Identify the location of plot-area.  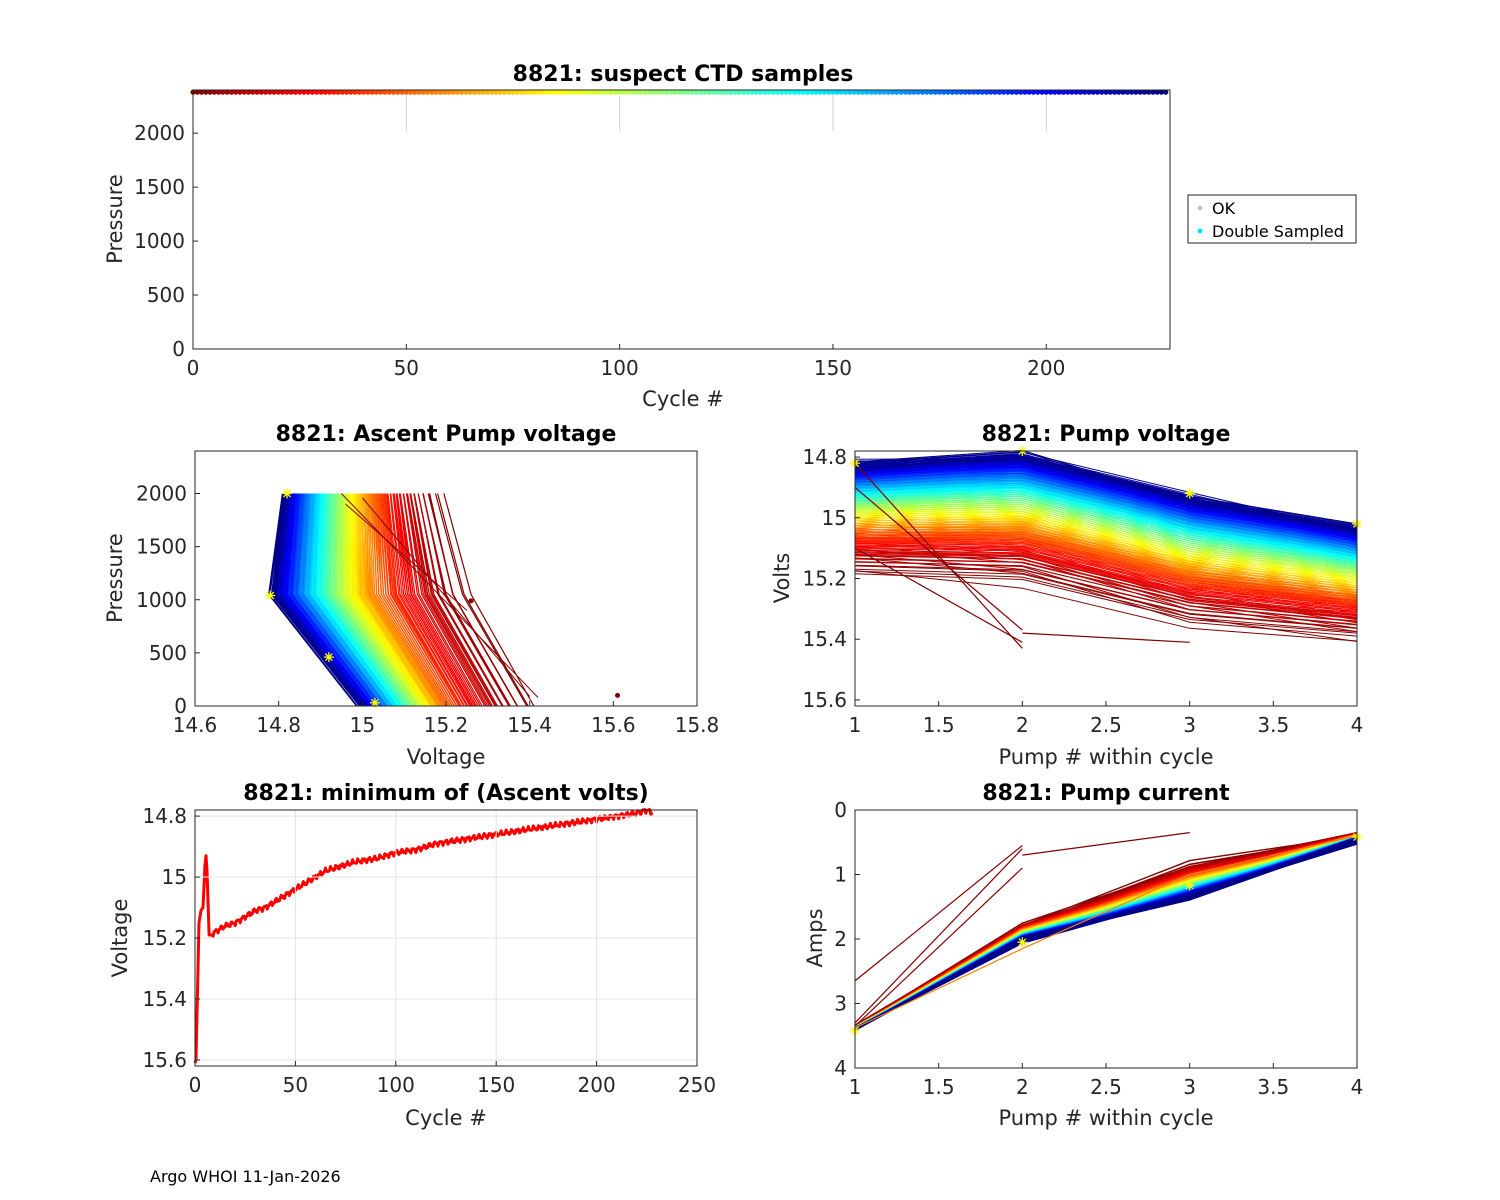
(423, 936).